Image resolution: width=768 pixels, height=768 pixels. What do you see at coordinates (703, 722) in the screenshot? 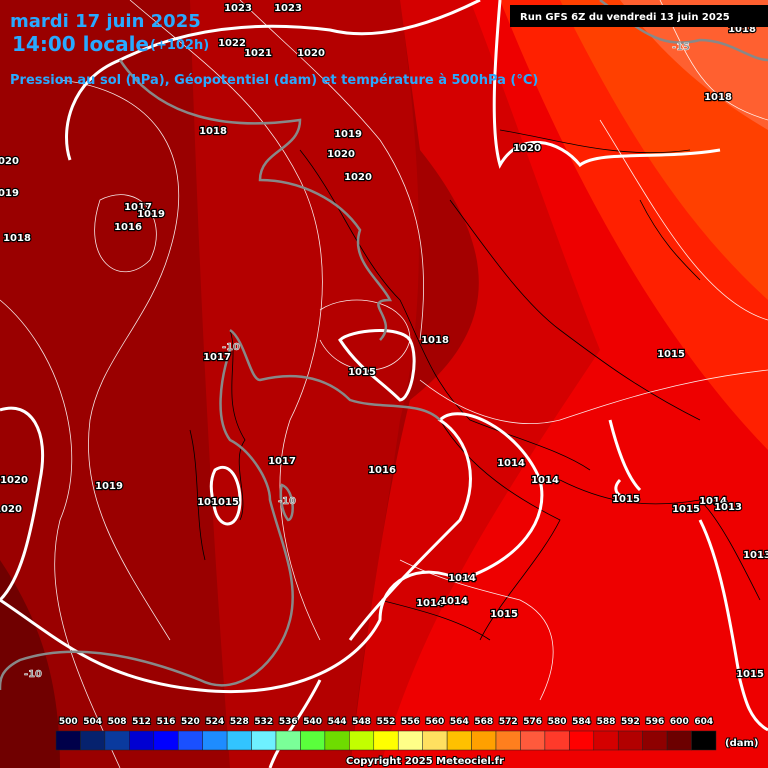
I see `legend-label: 604` at bounding box center [703, 722].